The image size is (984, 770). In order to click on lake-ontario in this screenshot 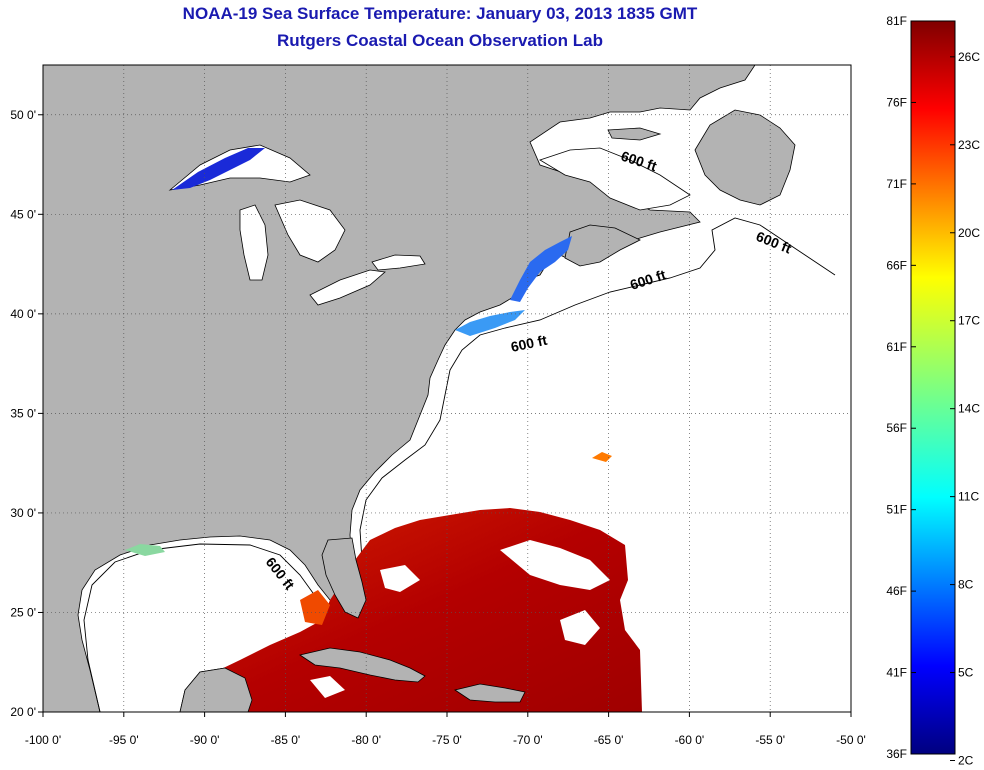, I will do `click(398, 262)`.